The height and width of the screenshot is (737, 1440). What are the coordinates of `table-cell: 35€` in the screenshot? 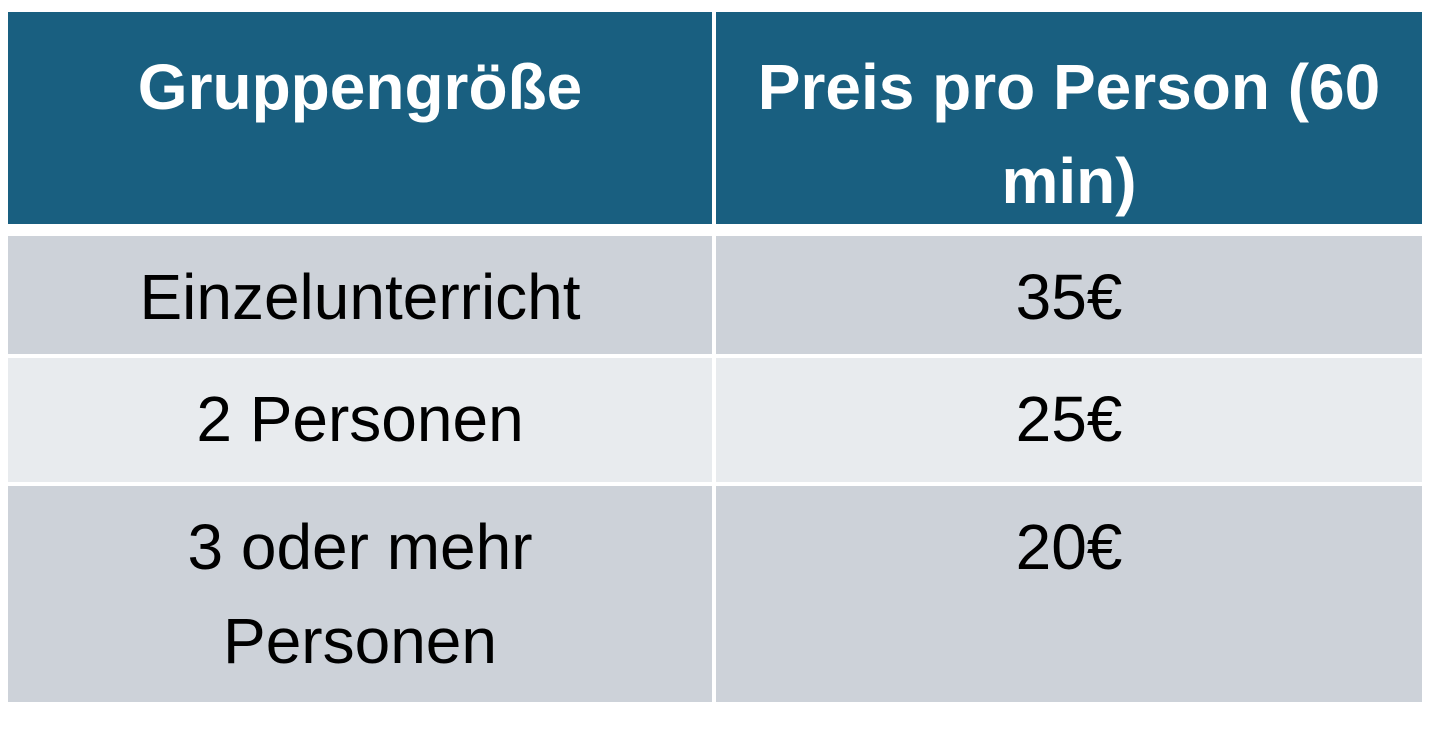 It's located at (1069, 295).